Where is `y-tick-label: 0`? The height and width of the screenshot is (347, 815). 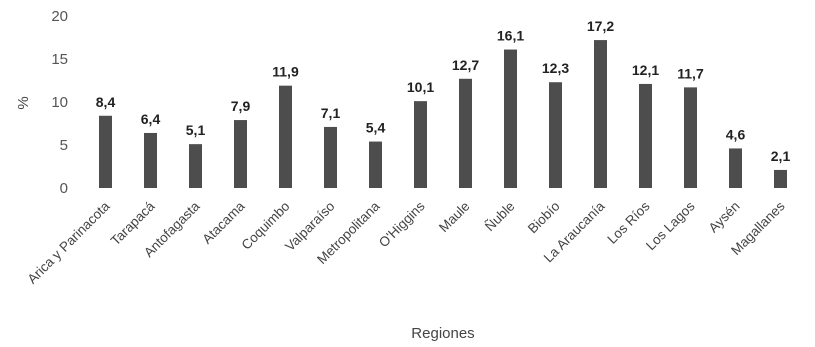
y-tick-label: 0 is located at coordinates (64, 188).